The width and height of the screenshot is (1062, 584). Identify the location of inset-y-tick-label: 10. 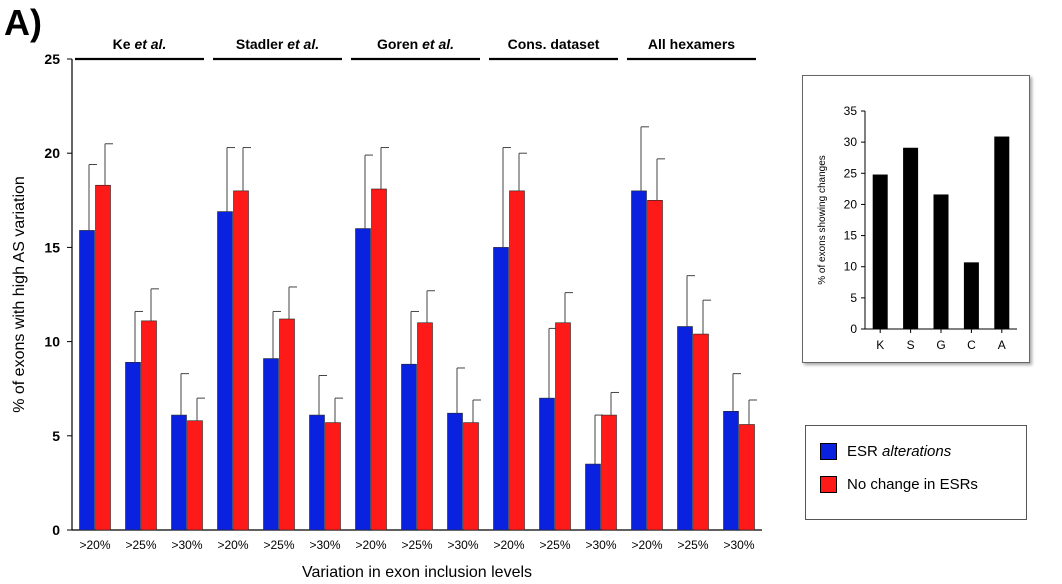
(851, 267).